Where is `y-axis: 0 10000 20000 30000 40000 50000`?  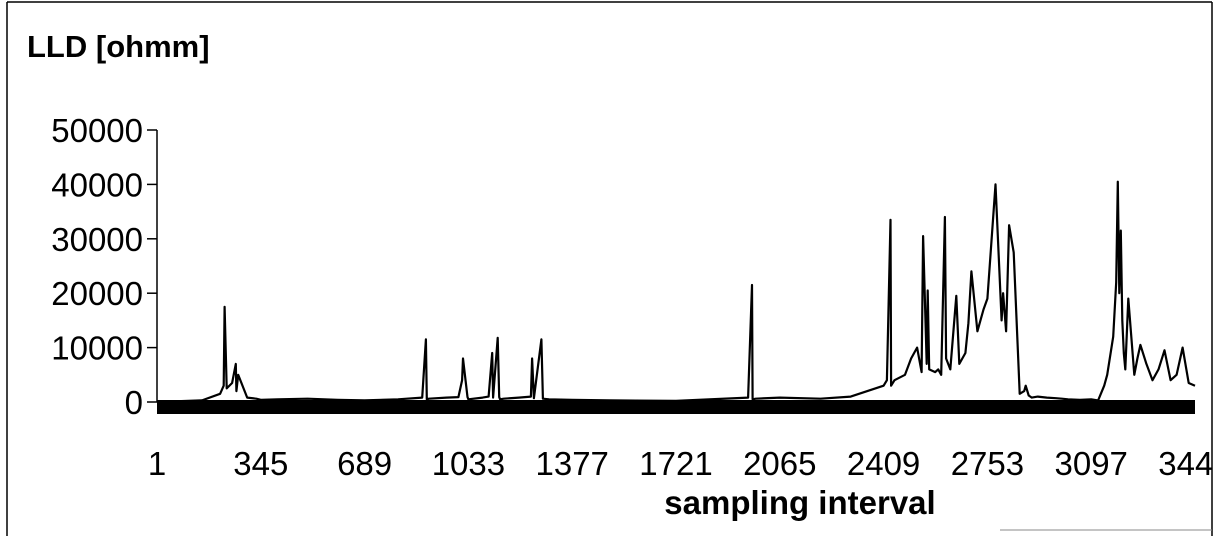 y-axis: 0 10000 20000 30000 40000 50000 is located at coordinates (104, 266).